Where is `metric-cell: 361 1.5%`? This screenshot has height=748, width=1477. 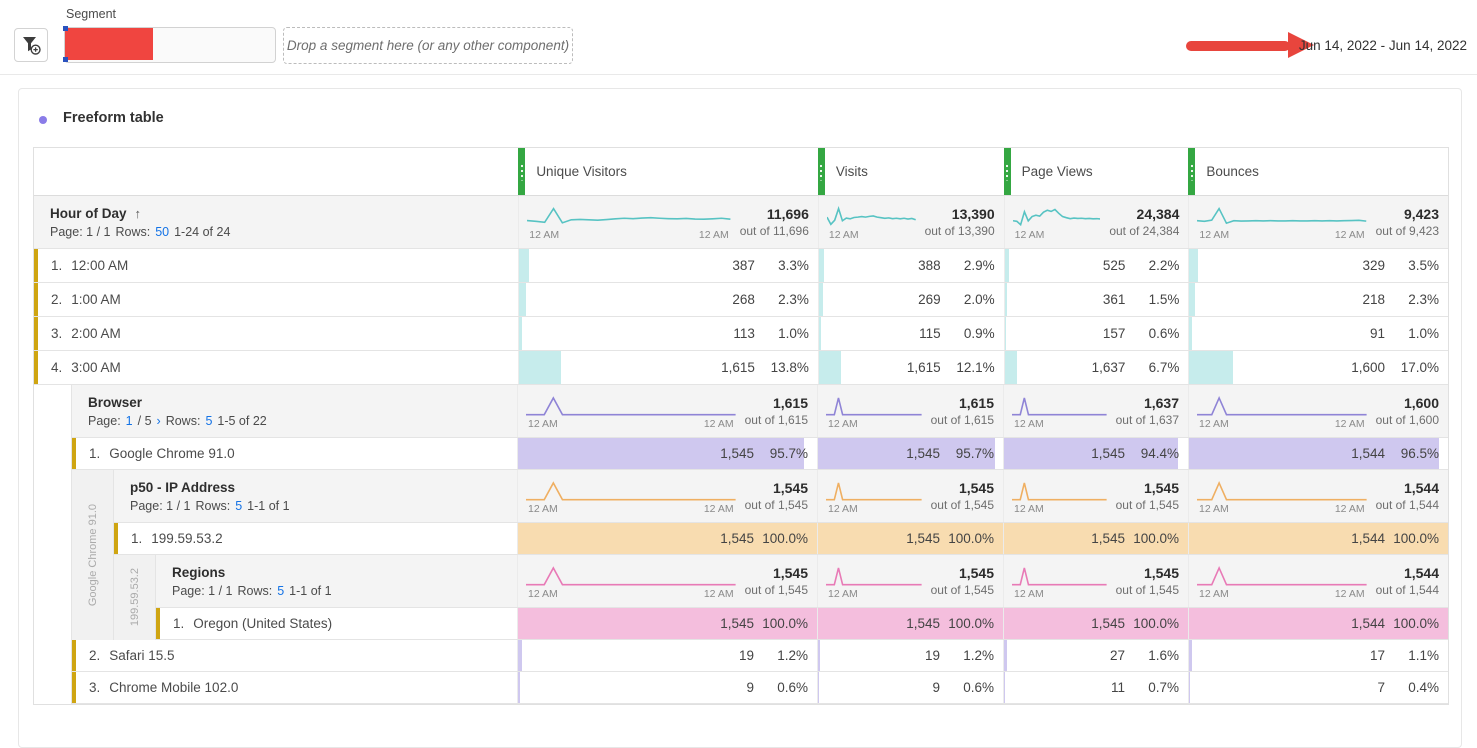 metric-cell: 361 1.5% is located at coordinates (1096, 299).